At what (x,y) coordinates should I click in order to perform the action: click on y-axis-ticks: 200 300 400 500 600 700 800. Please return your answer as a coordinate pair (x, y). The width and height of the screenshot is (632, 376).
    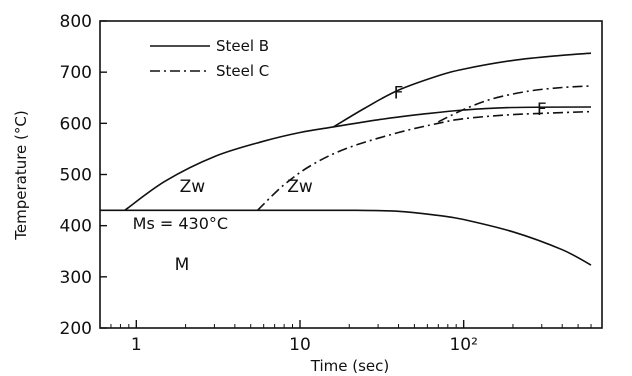
    Looking at the image, I should click on (83, 175).